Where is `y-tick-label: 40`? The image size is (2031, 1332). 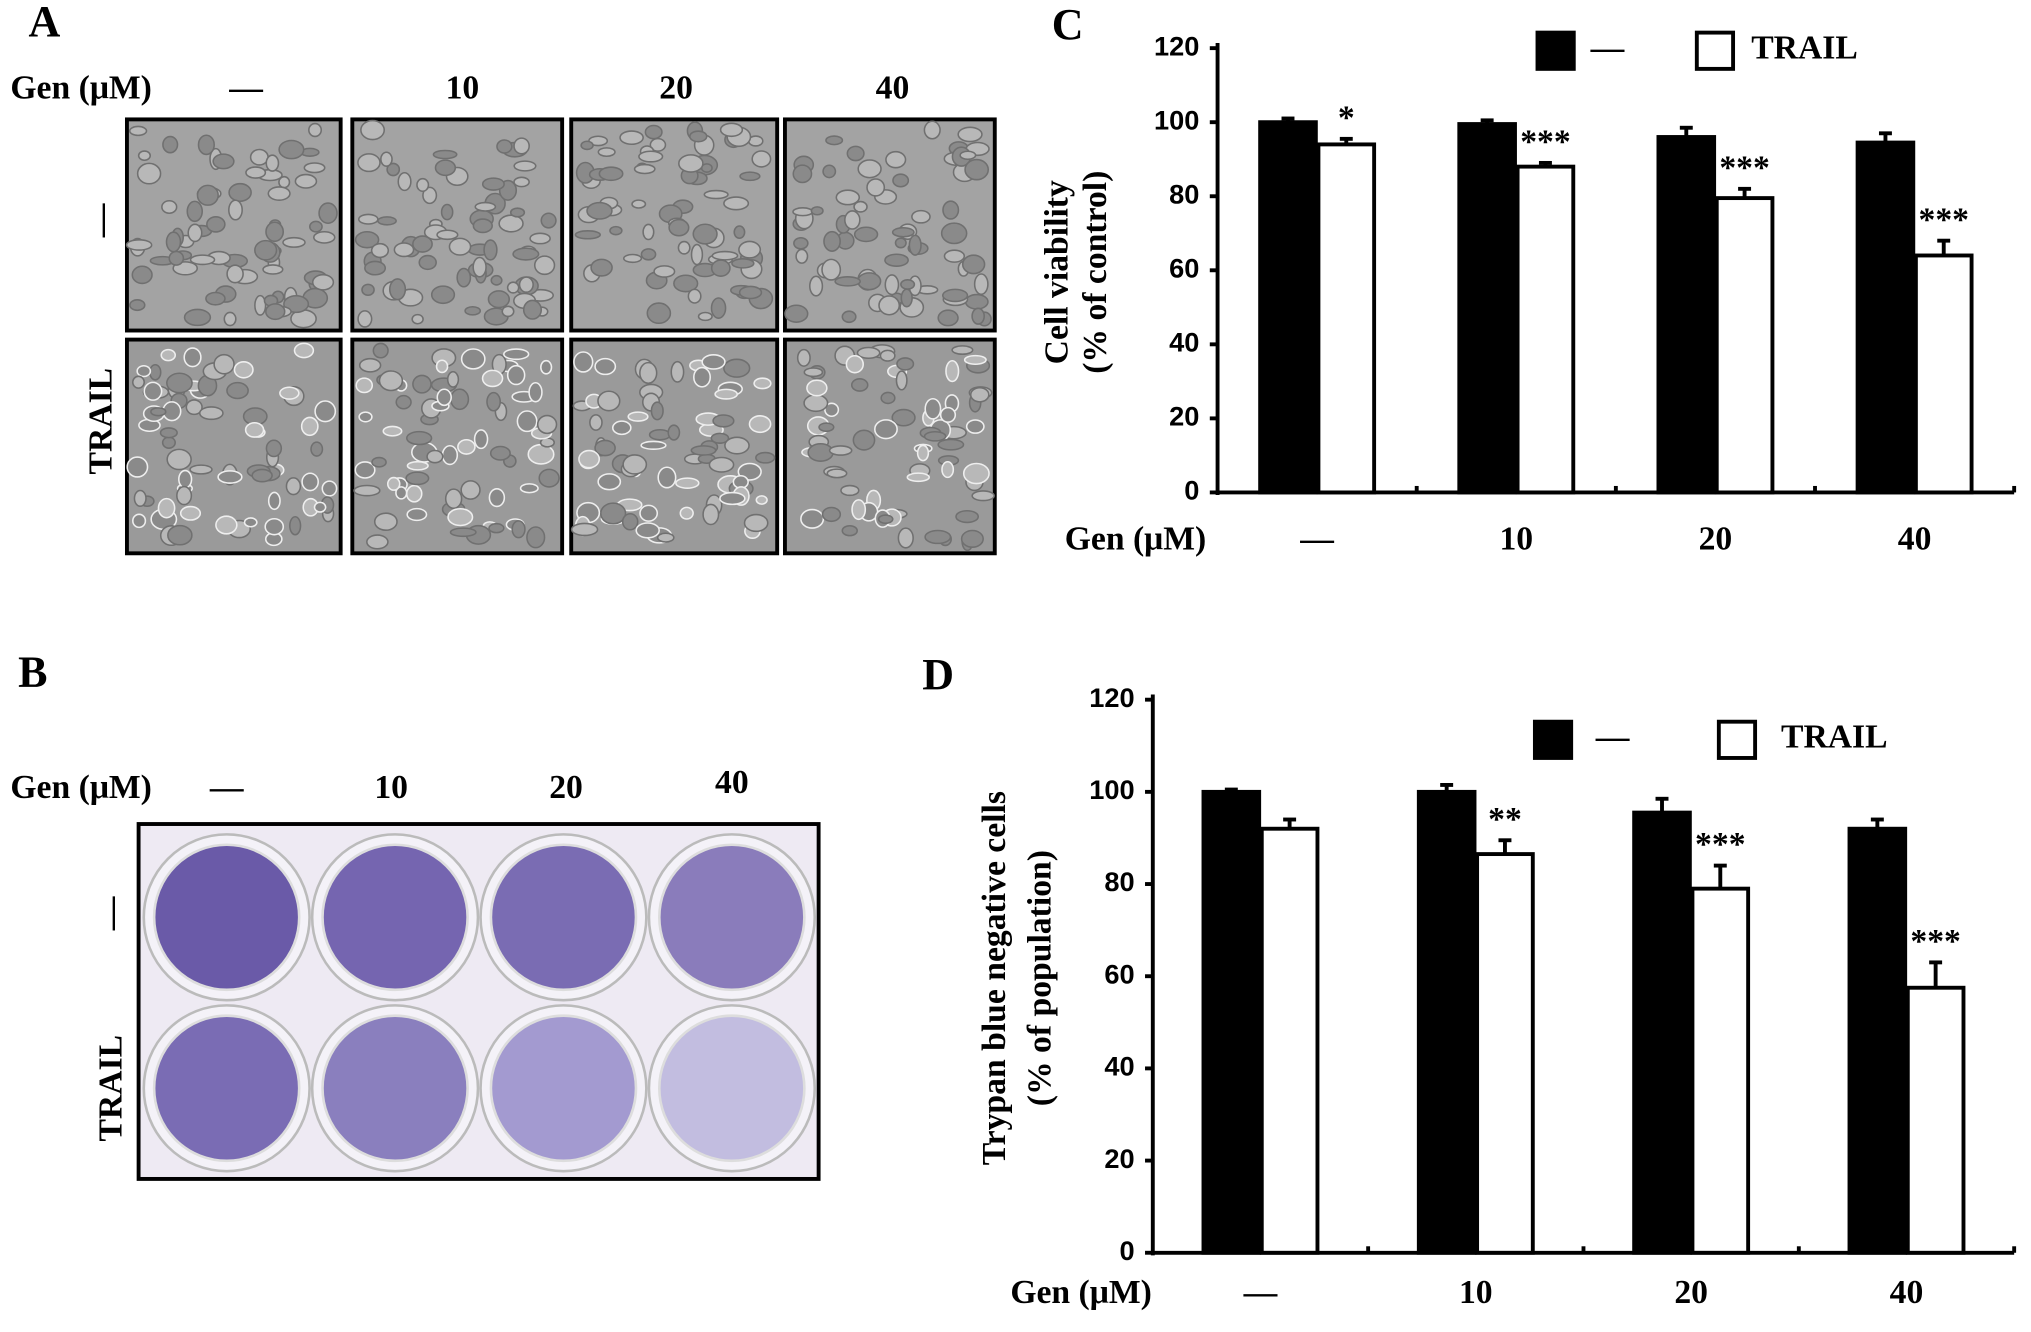
y-tick-label: 40 is located at coordinates (1119, 1066).